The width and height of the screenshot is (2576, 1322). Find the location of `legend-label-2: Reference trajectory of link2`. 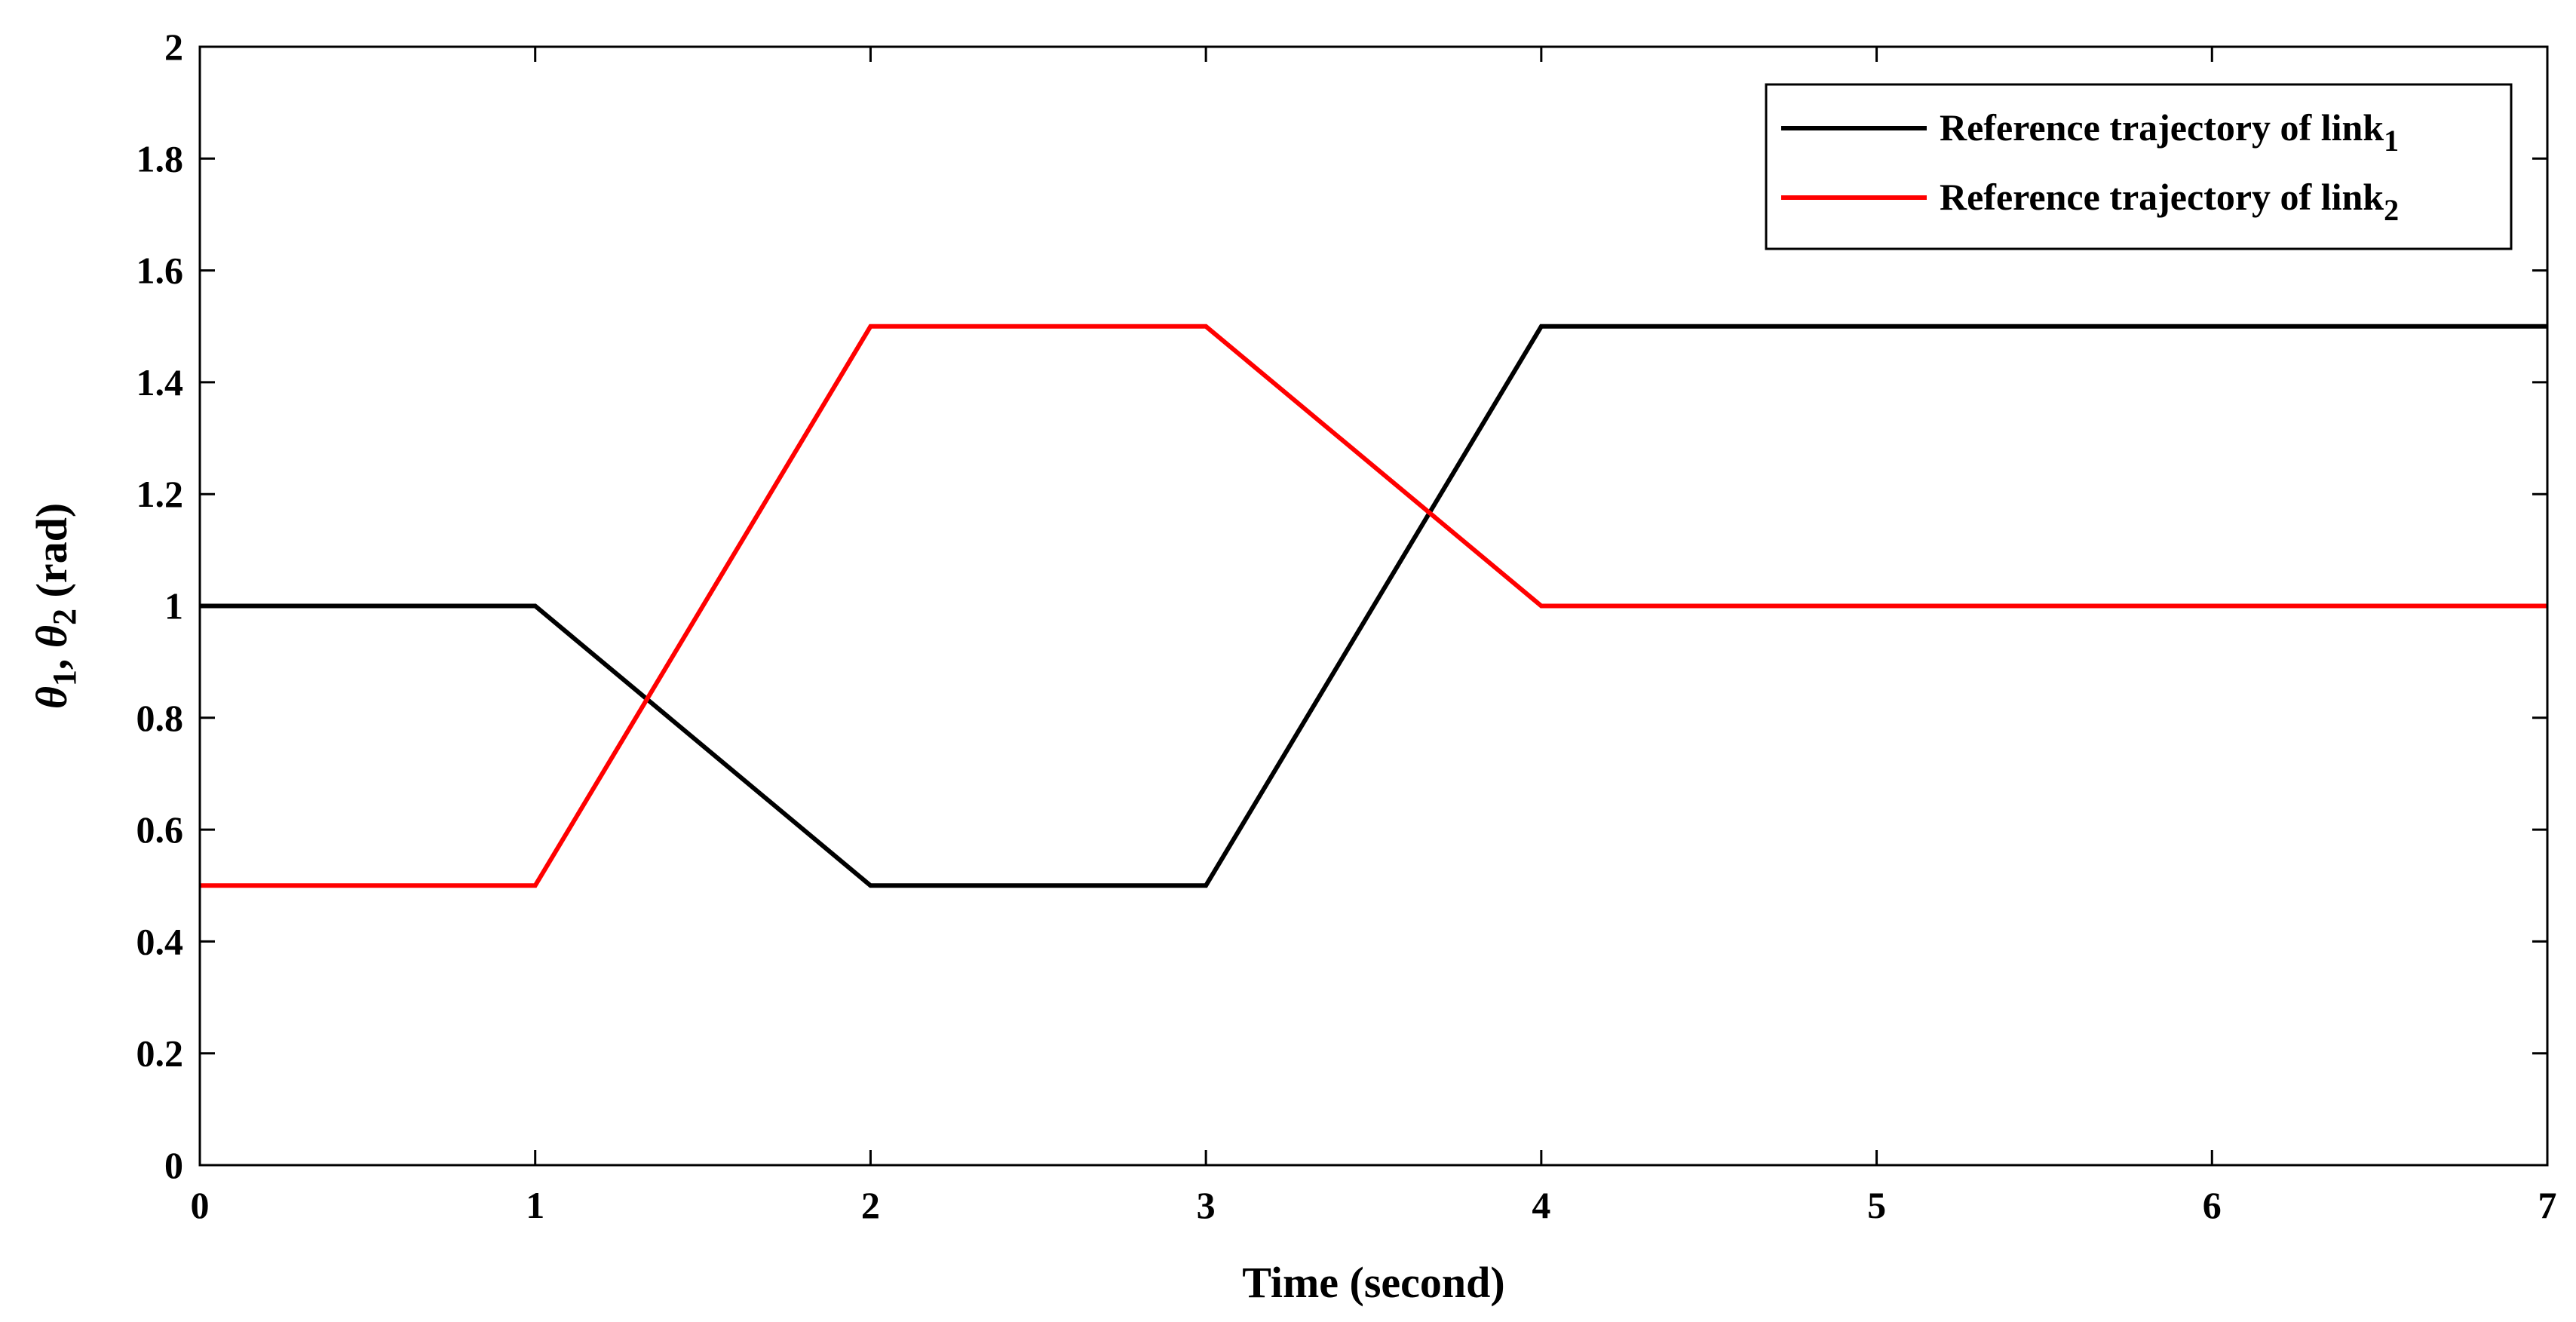

legend-label-2: Reference trajectory of link2 is located at coordinates (2169, 201).